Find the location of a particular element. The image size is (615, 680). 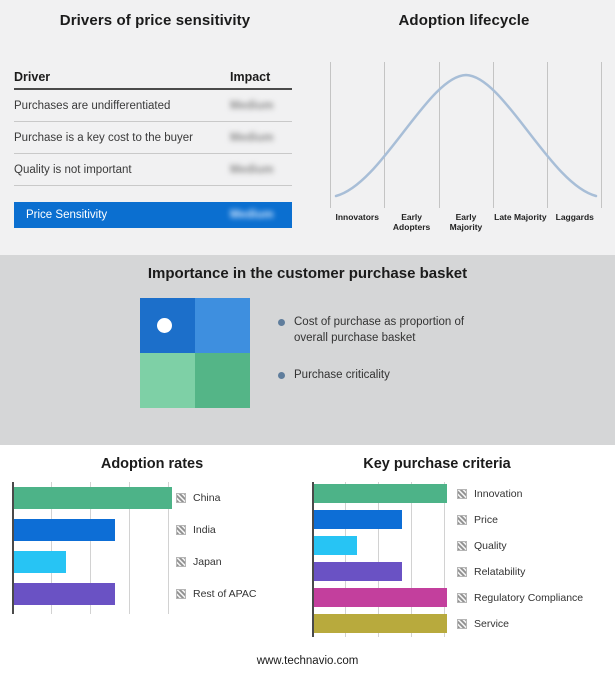

legend-item-india: India is located at coordinates (196, 530).